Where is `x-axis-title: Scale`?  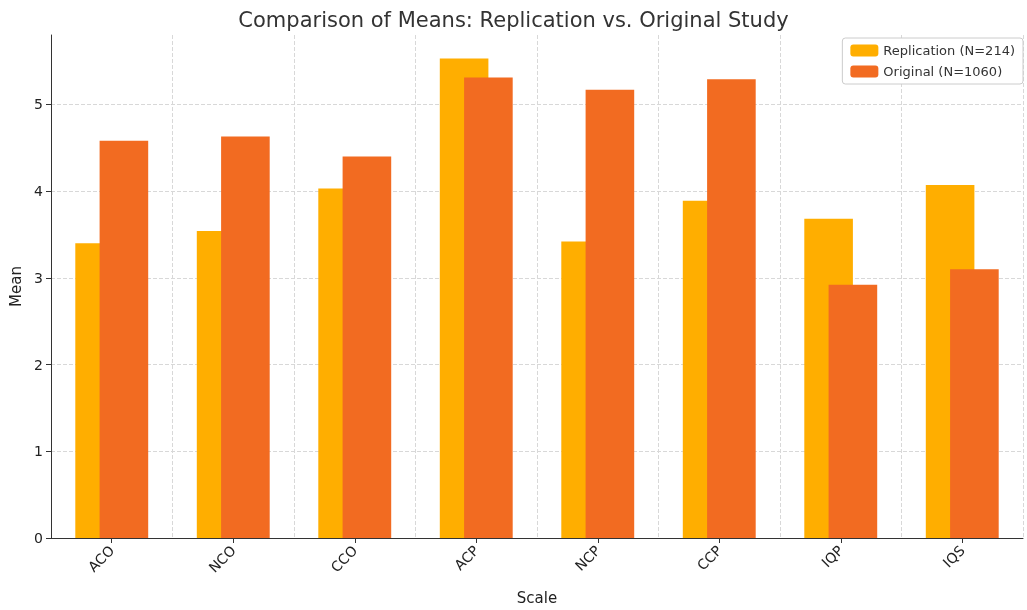 x-axis-title: Scale is located at coordinates (537, 597).